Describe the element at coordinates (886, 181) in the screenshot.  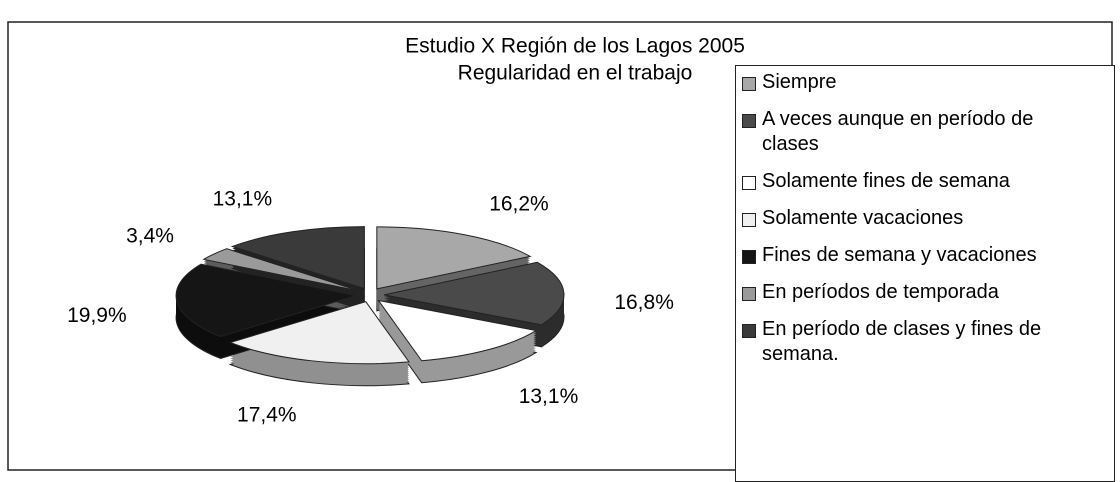
I see `legend-label: Solamente fines de semana` at that location.